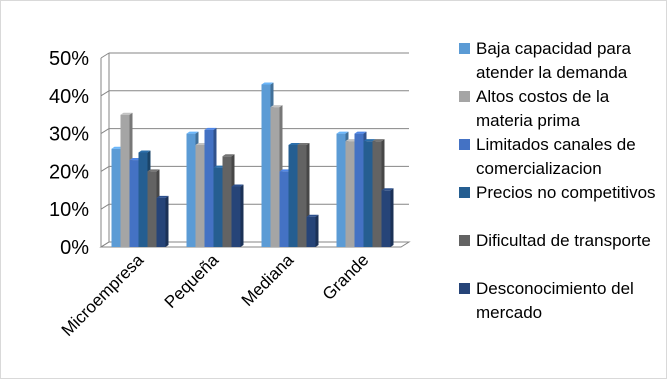 This screenshot has height=387, width=669. I want to click on x-category-label: Mediana, so click(268, 280).